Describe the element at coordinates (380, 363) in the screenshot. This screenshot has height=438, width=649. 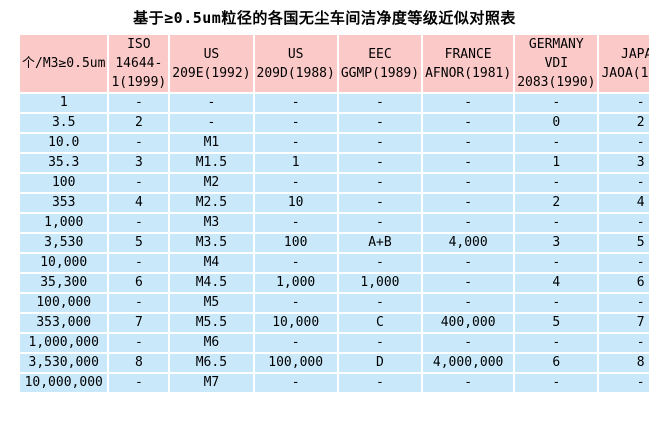
I see `table-cell: D` at that location.